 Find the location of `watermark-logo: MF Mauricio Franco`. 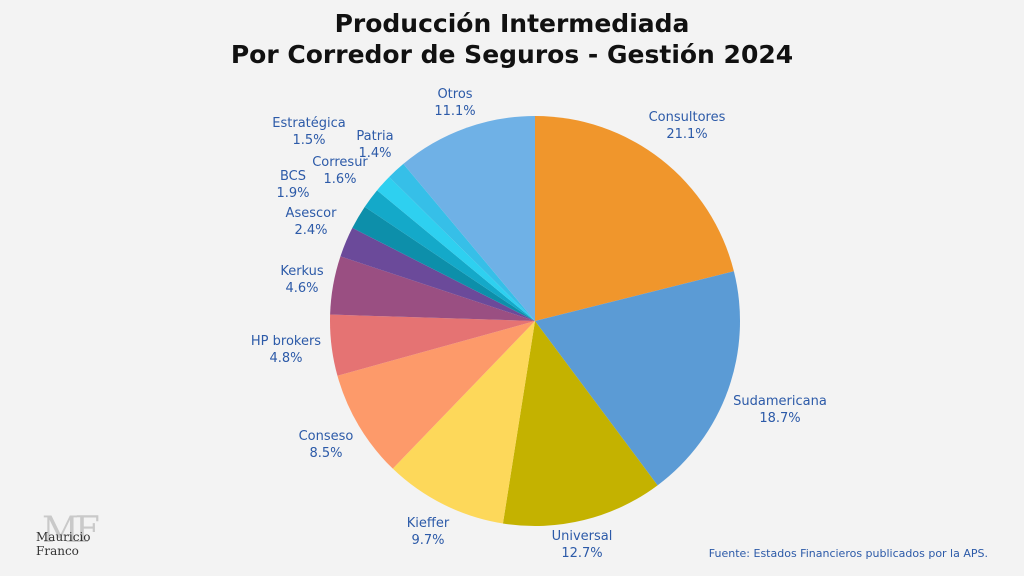

watermark-logo: MF Mauricio Franco is located at coordinates (84, 534).